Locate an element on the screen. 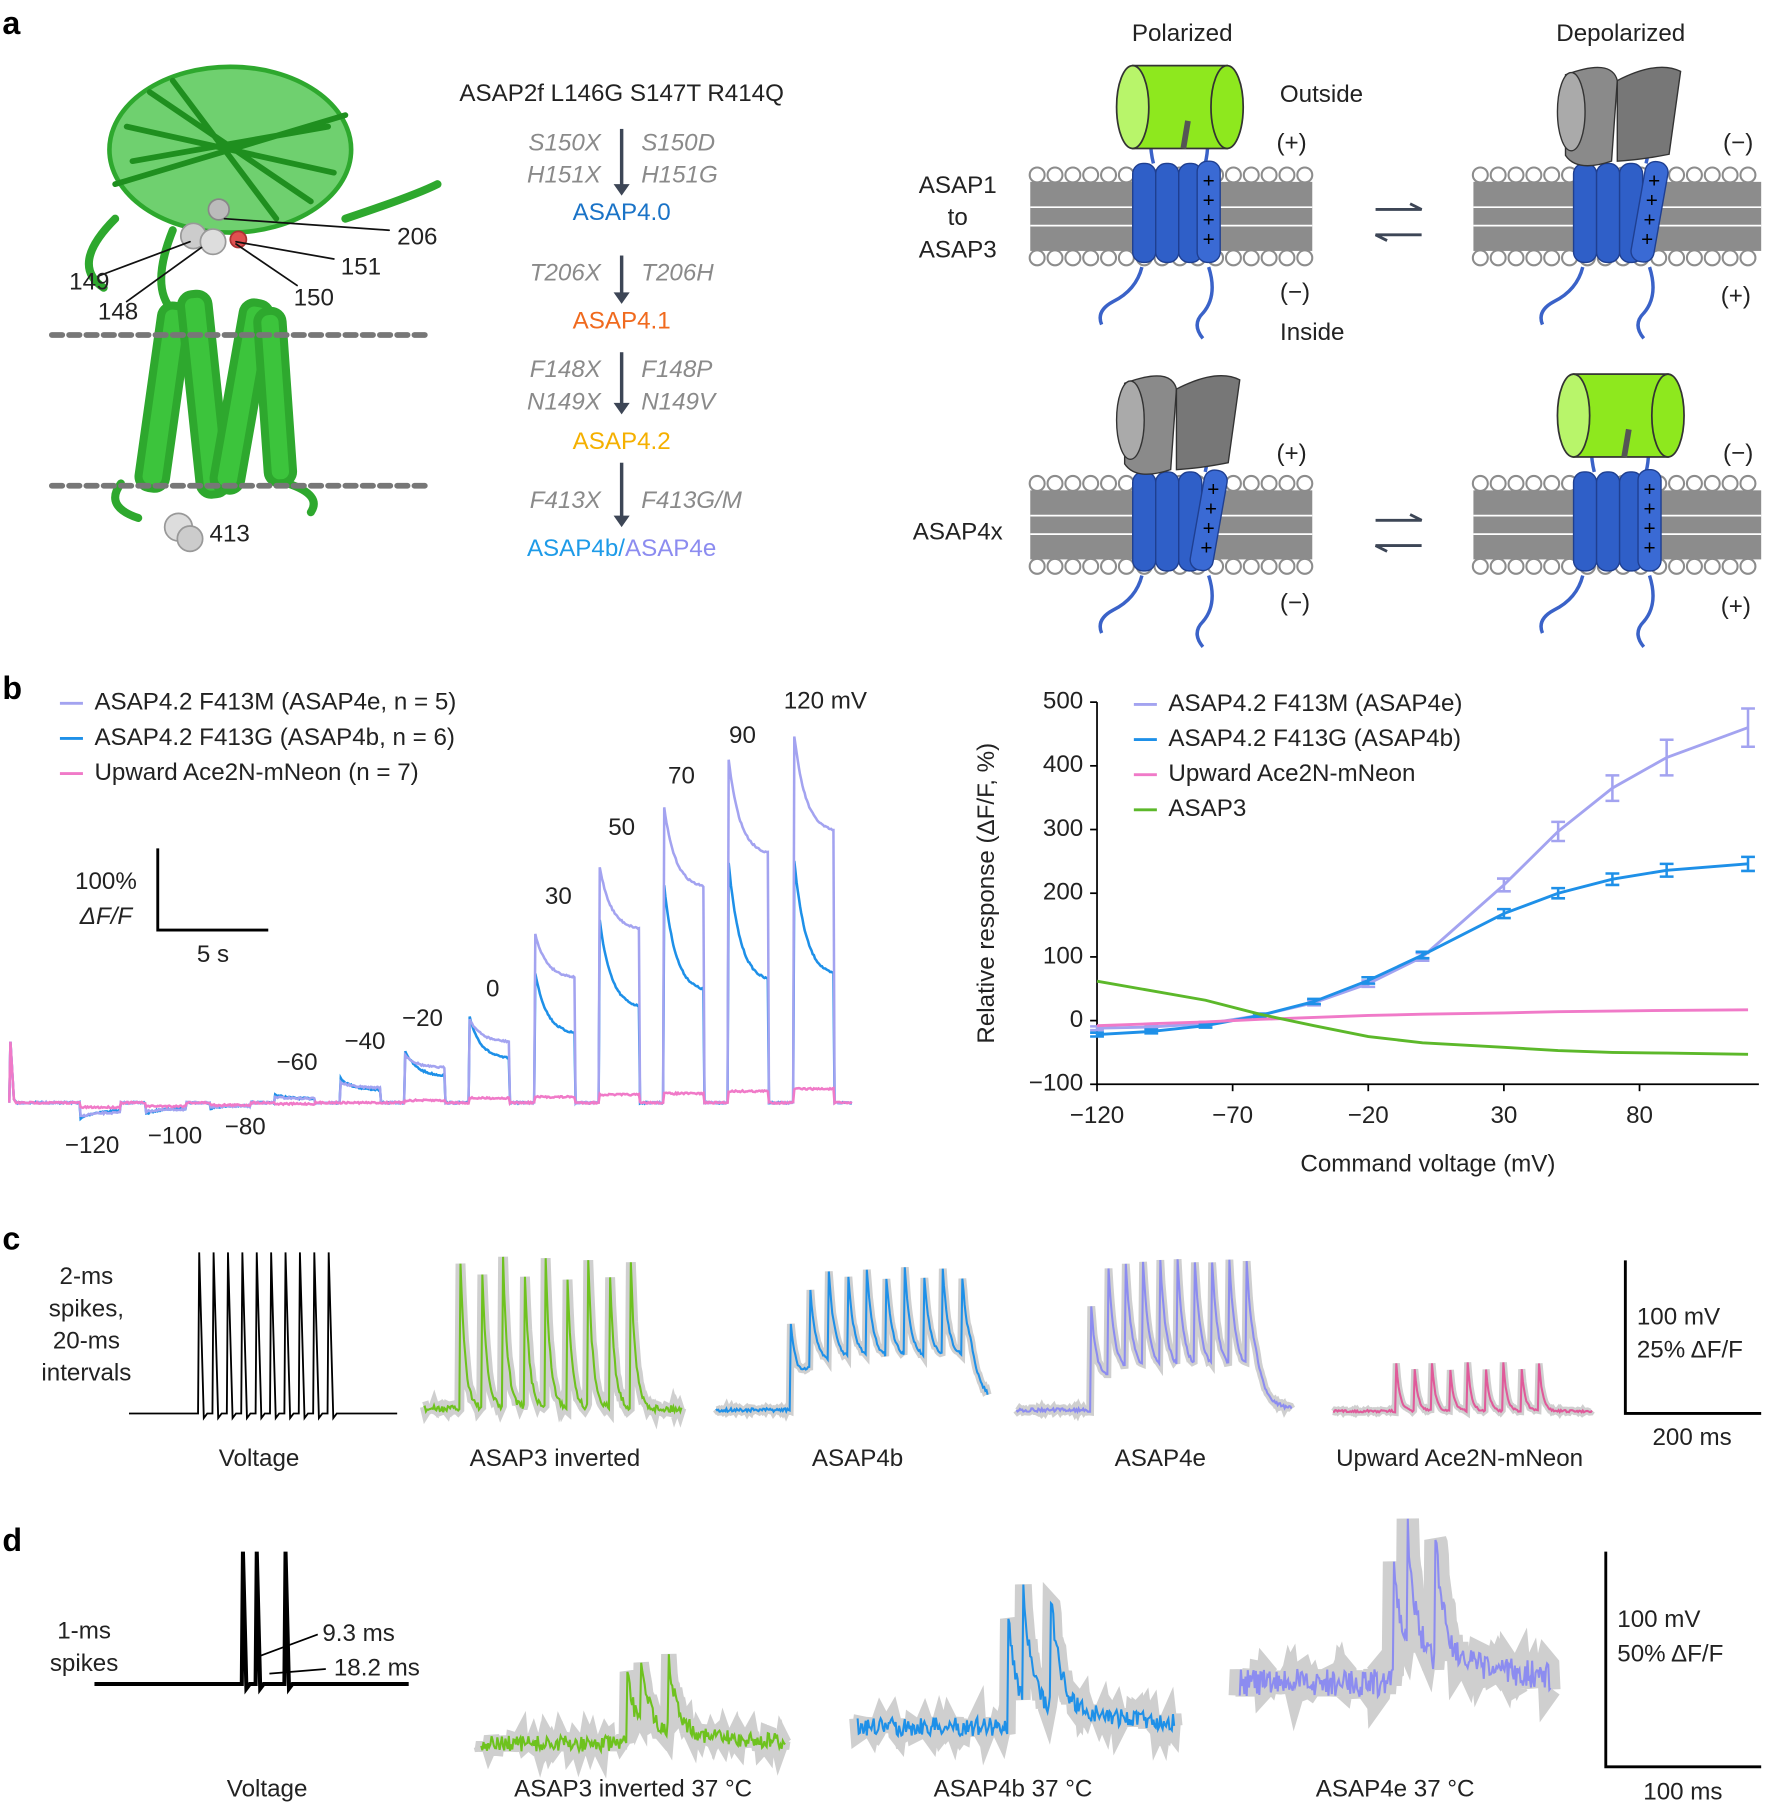 This screenshot has width=1767, height=1806. y-tick-label: 100 is located at coordinates (1063, 955).